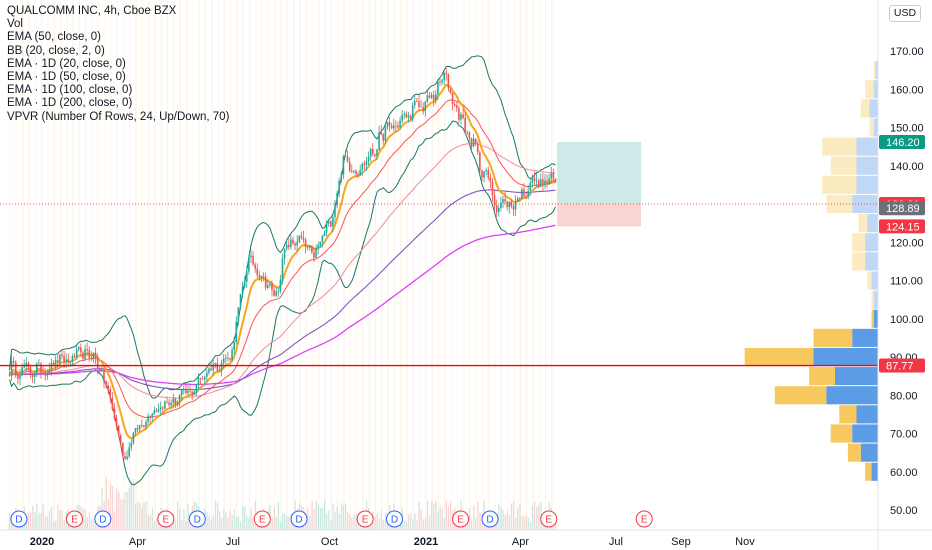 This screenshot has width=932, height=550. I want to click on time-tick-label: Nov, so click(745, 542).